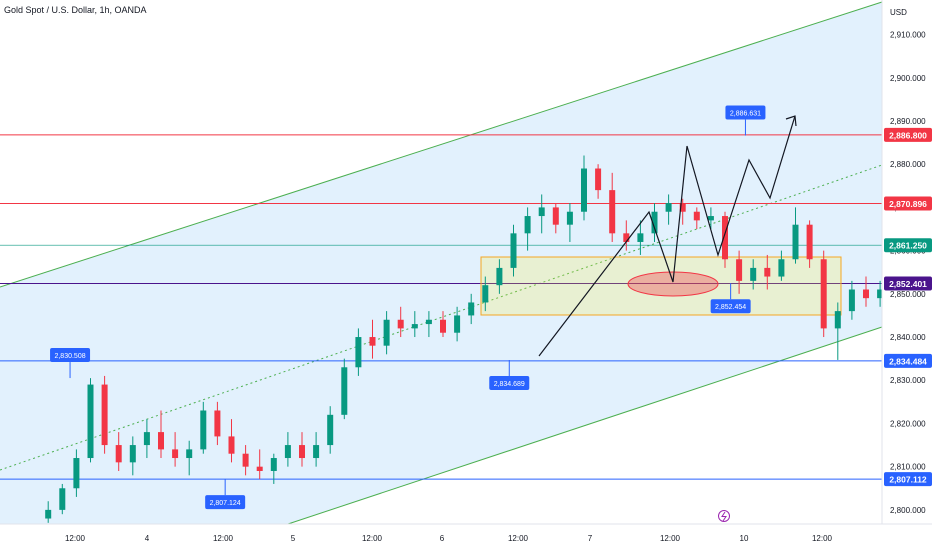 The image size is (932, 555). Describe the element at coordinates (908, 121) in the screenshot. I see `y-tick-label: 2,890.000` at that location.